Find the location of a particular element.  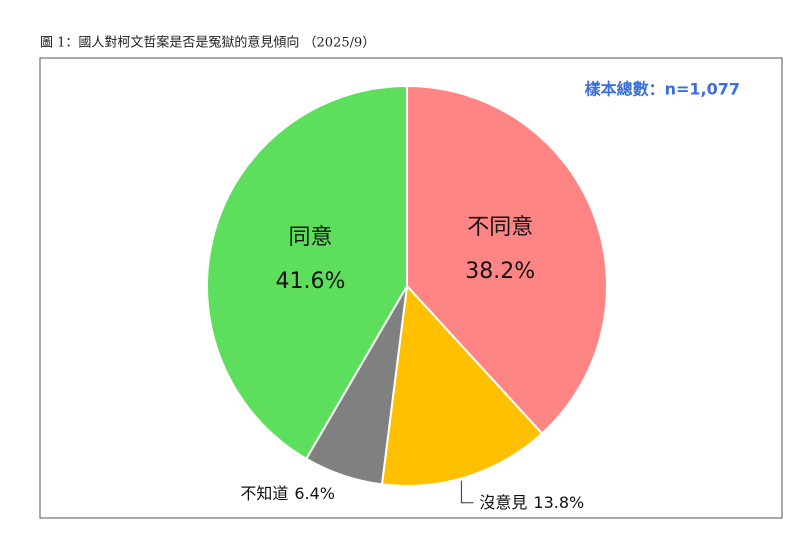

slice-value: 6.4% is located at coordinates (314, 493).